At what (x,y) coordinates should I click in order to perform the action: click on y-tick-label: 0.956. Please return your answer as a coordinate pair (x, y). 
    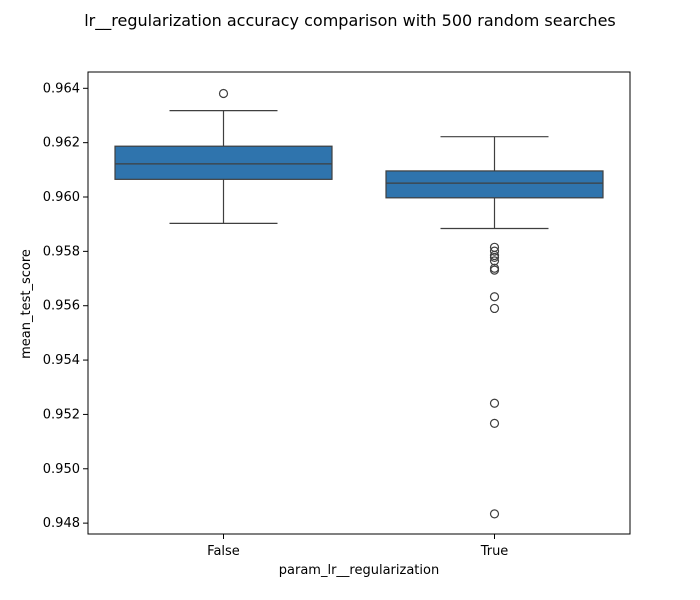
    Looking at the image, I should click on (61, 306).